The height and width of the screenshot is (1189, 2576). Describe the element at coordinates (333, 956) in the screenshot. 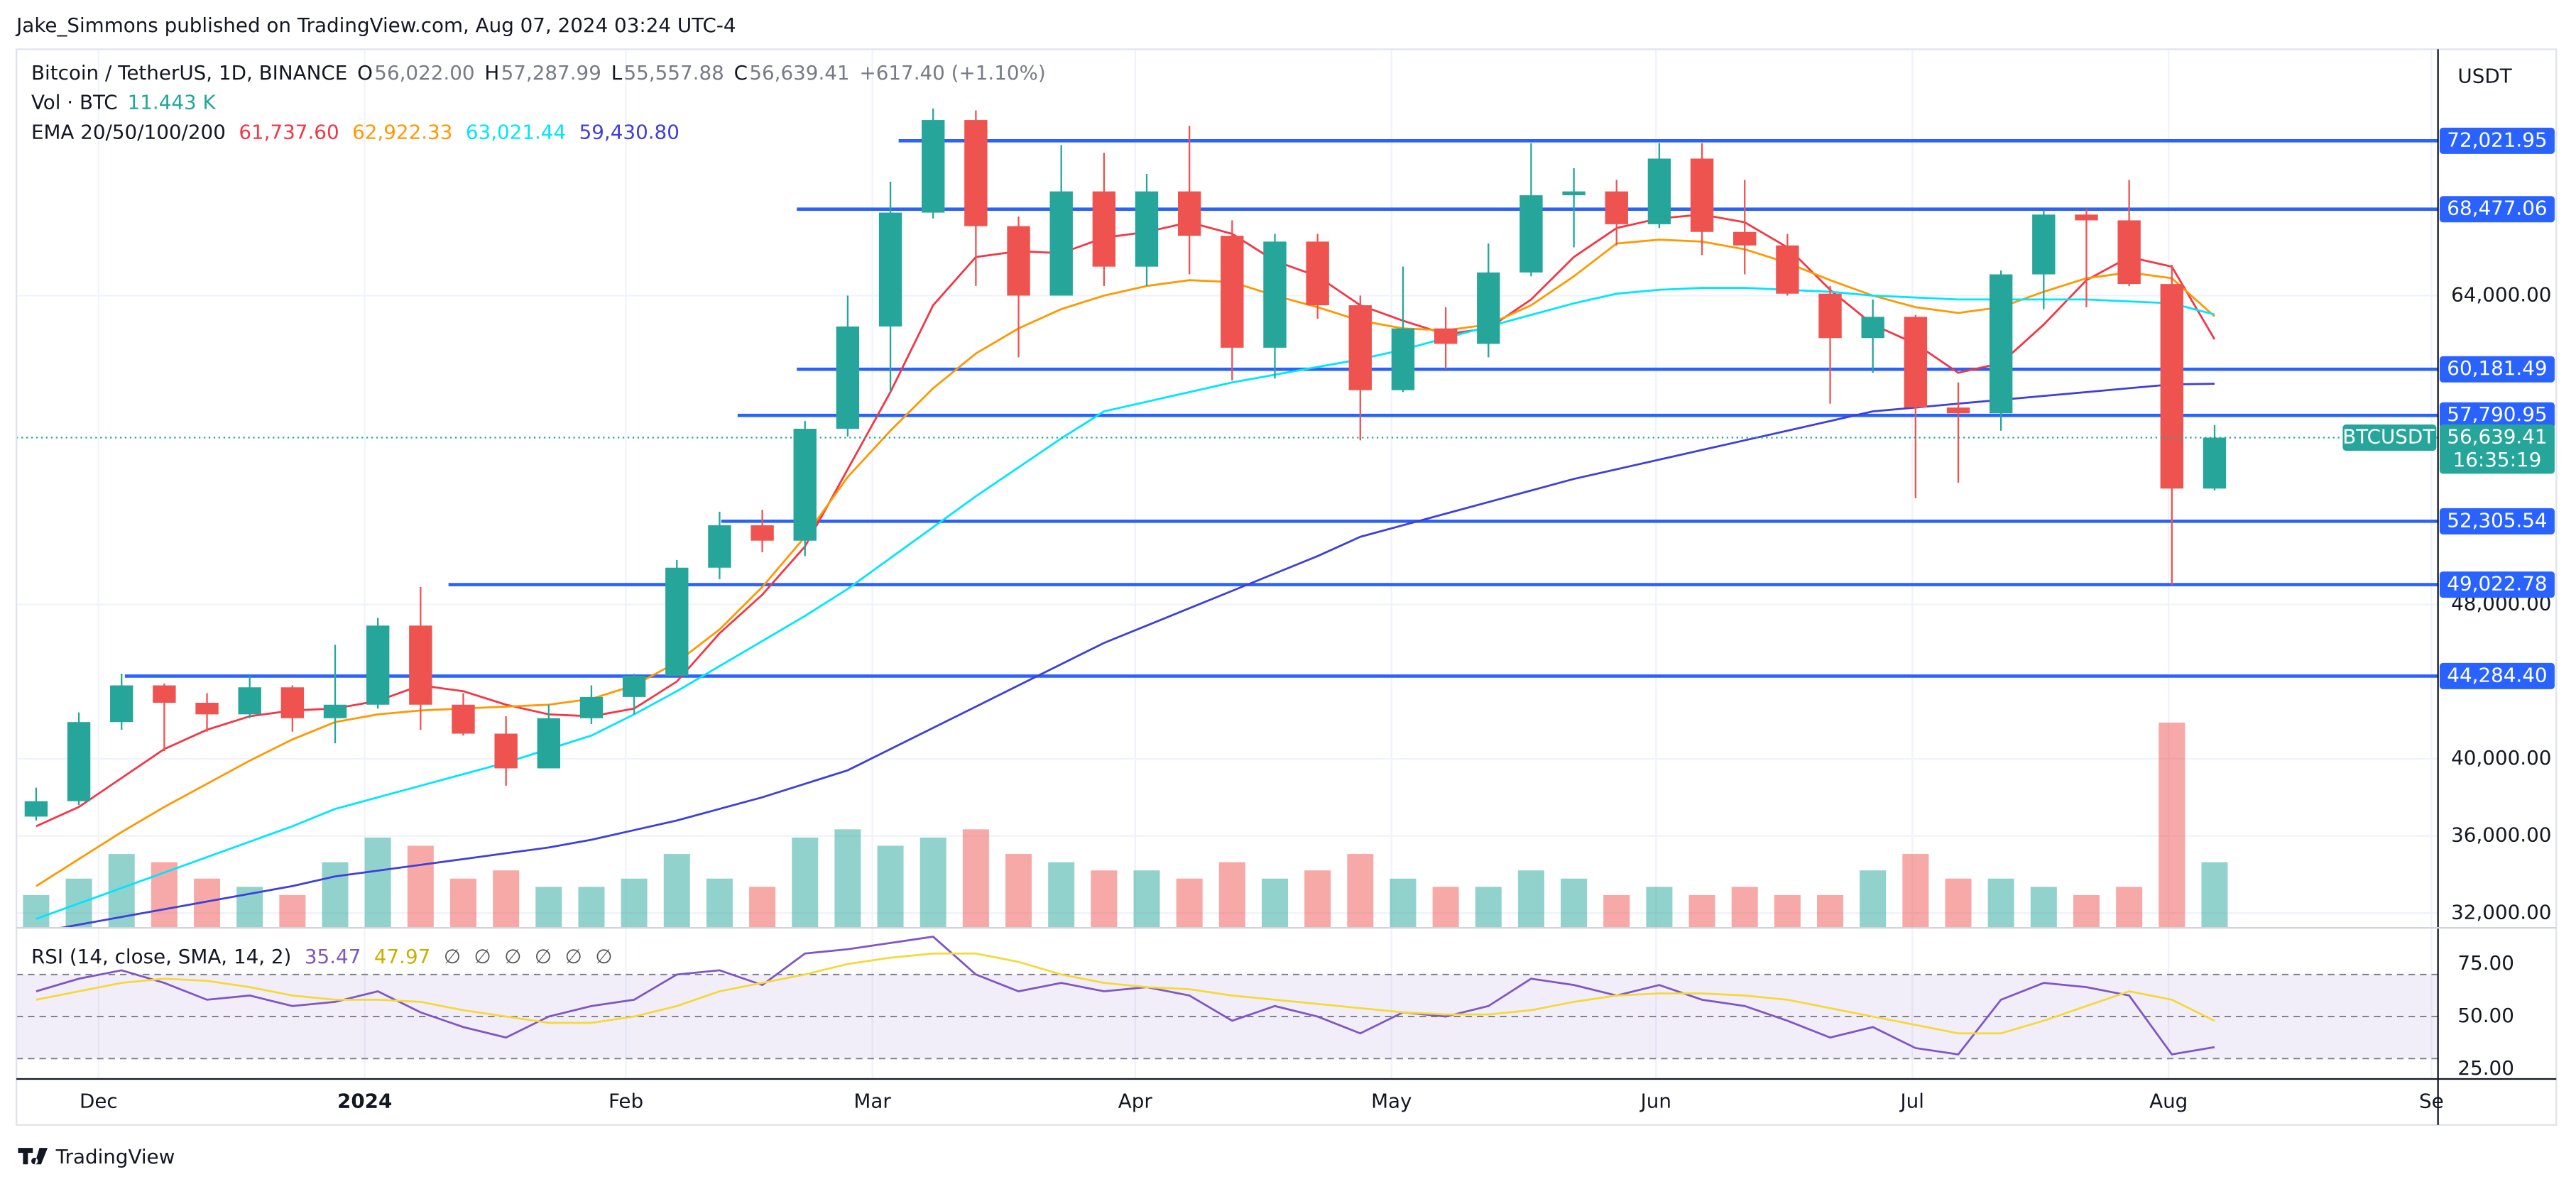

I see `legend-entry: 35.47` at that location.